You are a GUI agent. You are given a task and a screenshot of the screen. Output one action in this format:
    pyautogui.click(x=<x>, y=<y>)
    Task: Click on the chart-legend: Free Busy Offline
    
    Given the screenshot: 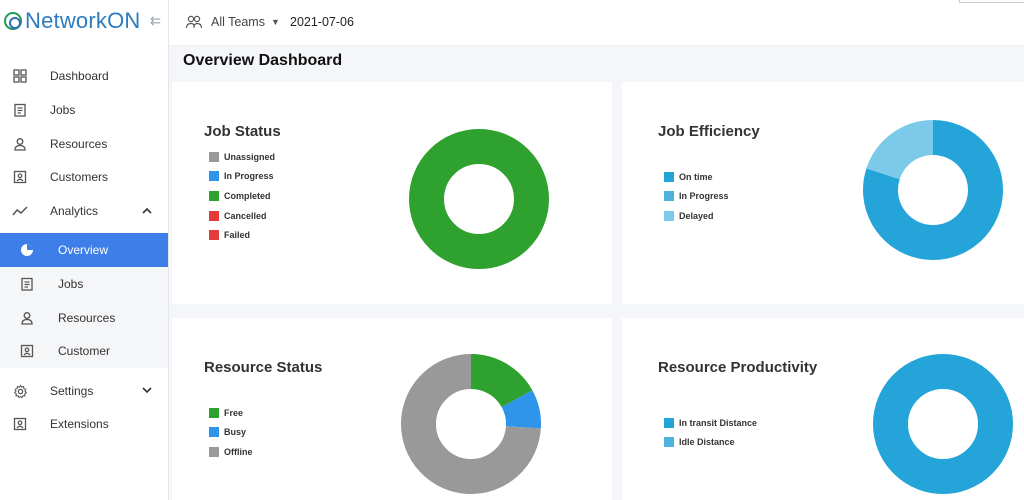 What is the action you would take?
    pyautogui.click(x=231, y=432)
    